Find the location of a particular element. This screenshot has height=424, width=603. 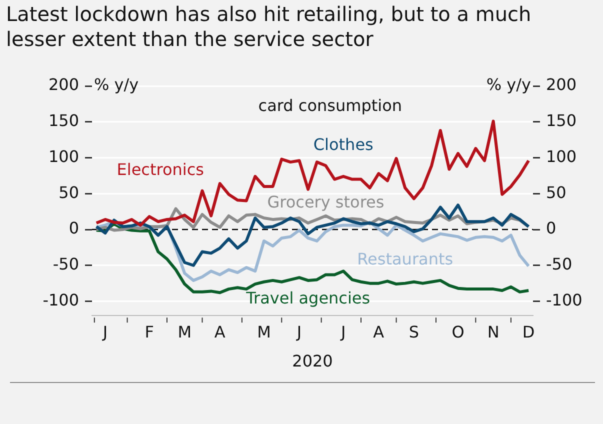

y2-tick-label: 150 is located at coordinates (561, 120).